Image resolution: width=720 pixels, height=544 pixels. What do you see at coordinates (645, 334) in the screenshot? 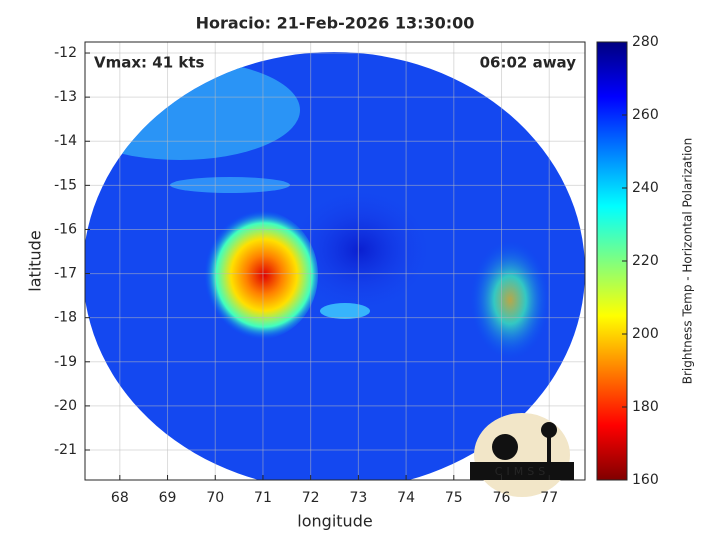
I see `colorbar-tick-label: 200` at bounding box center [645, 334].